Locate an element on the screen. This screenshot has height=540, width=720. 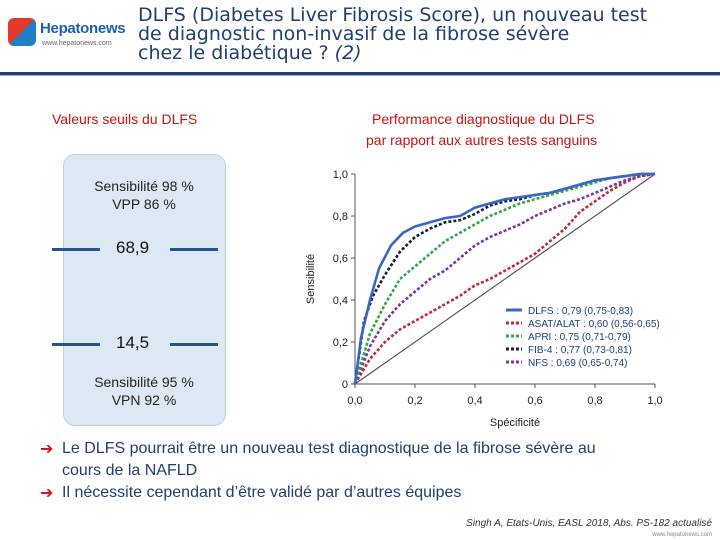
y-tick-label: 1,0 is located at coordinates (340, 175).